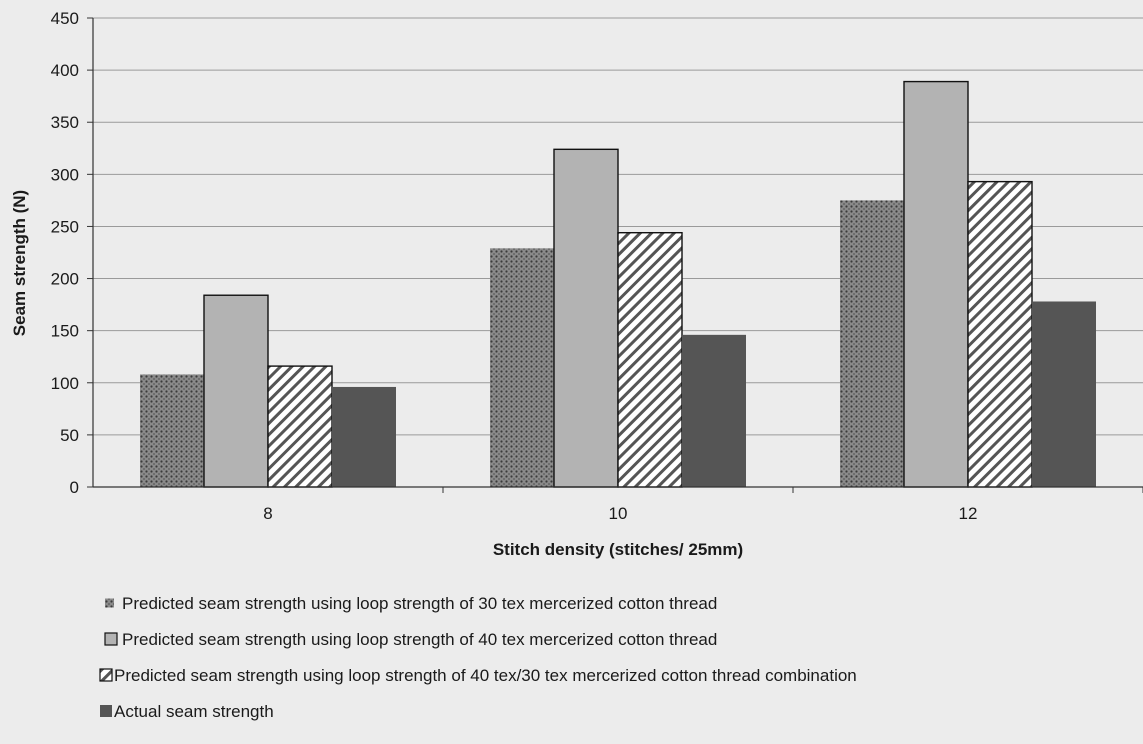  Describe the element at coordinates (65, 383) in the screenshot. I see `y-tick-label: 100` at that location.